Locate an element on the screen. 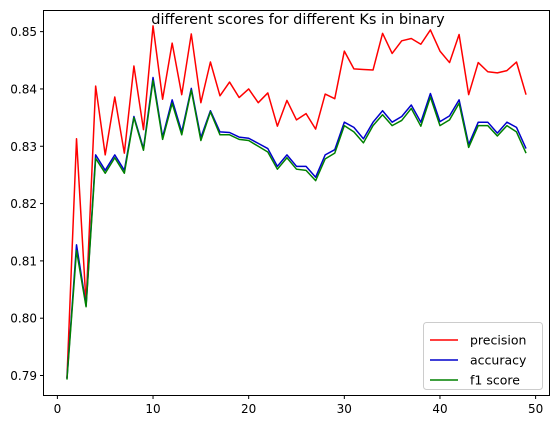  y-tick-label: 0.85 is located at coordinates (23, 32).